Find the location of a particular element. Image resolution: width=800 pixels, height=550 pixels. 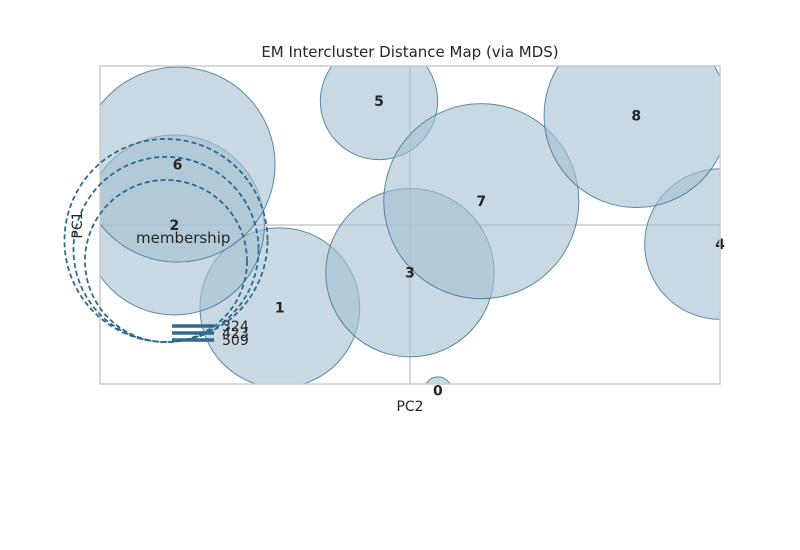

legend-title: membership is located at coordinates (183, 238).